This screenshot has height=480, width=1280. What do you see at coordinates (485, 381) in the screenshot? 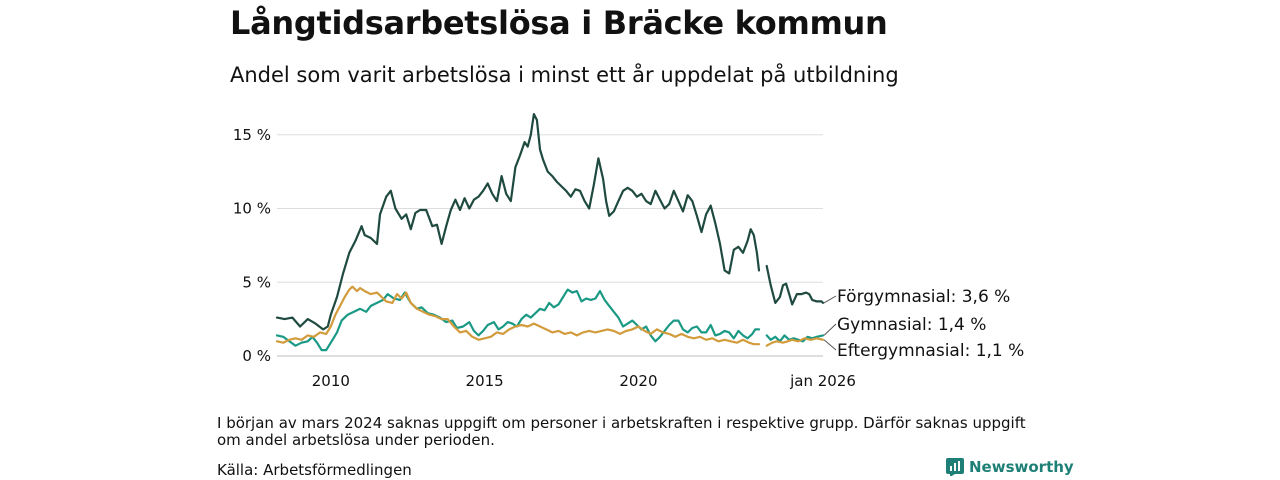
I see `x-tick-label: 2015` at bounding box center [485, 381].